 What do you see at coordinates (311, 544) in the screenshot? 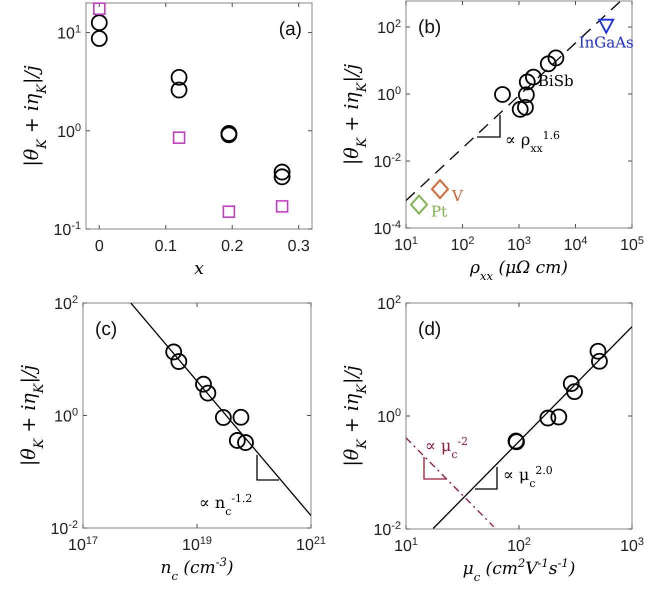
I see `x-tick-label: 10$^{21}$` at bounding box center [311, 544].